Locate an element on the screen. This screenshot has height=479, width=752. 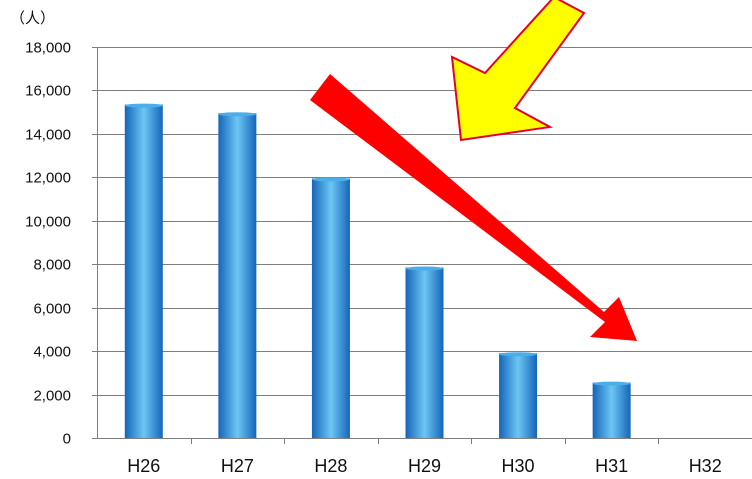
y-tick-label: 10,000 is located at coordinates (48, 222).